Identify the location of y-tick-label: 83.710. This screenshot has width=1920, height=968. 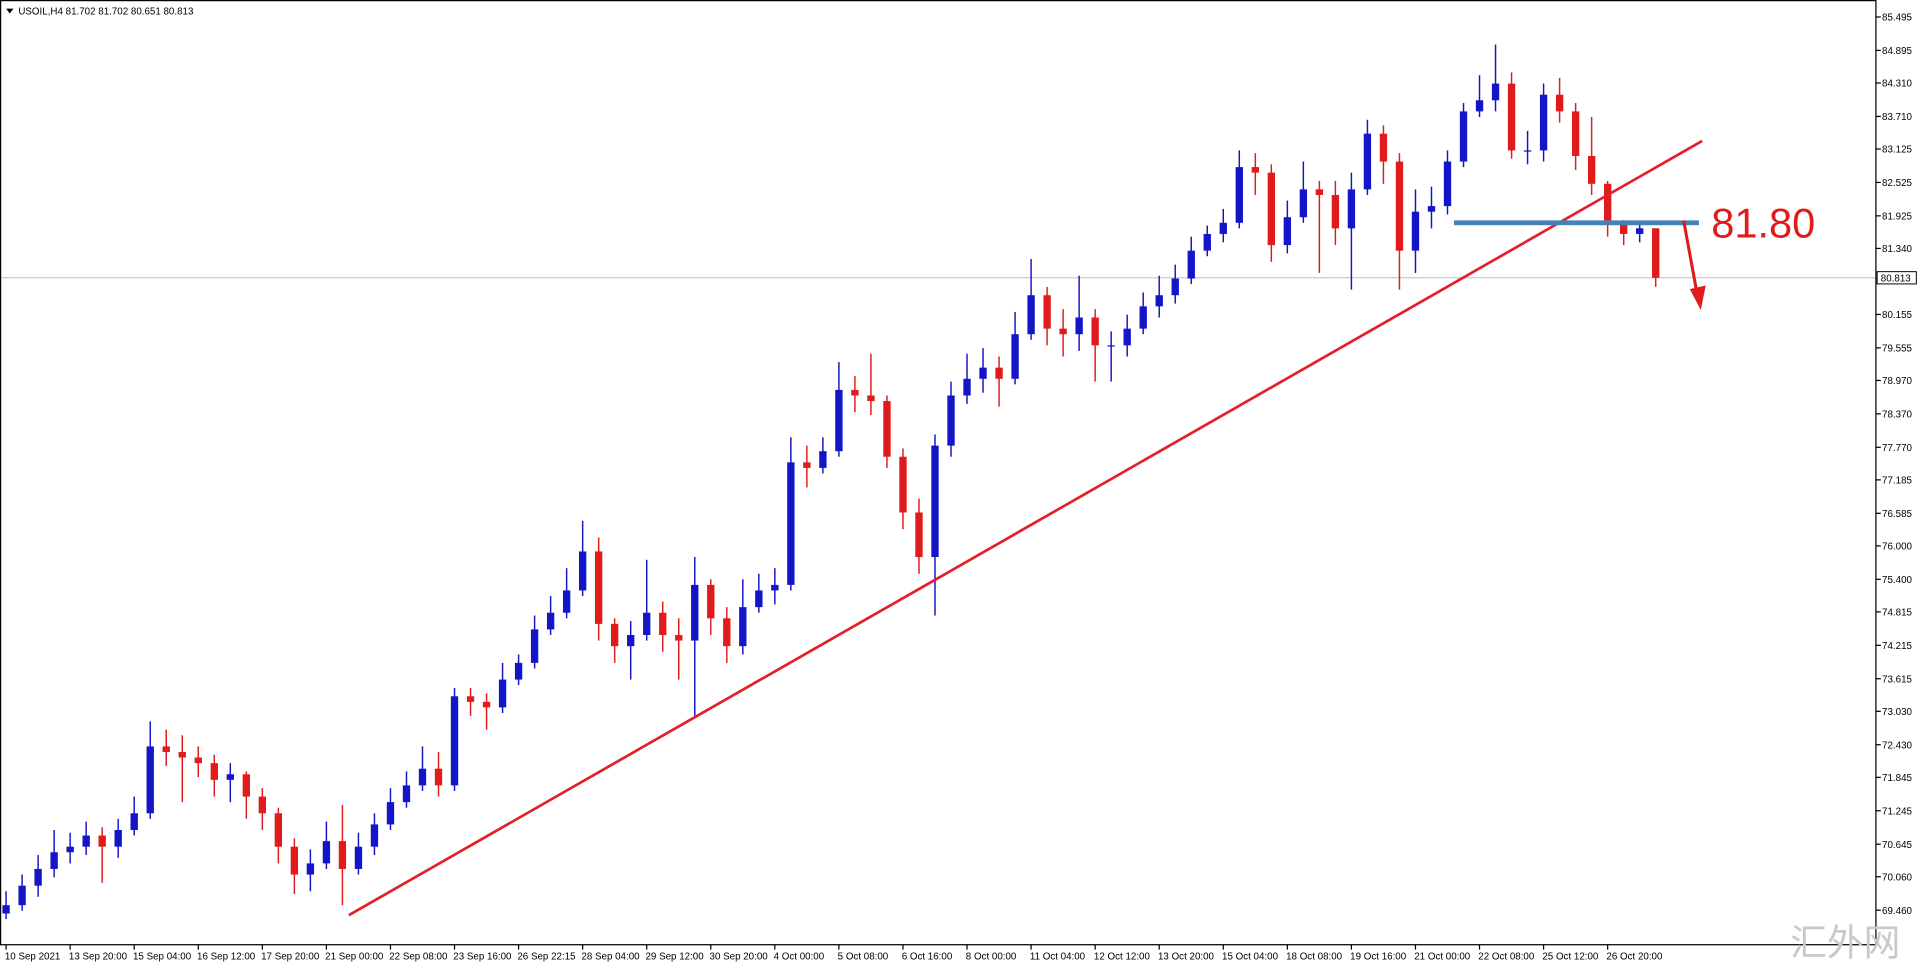
(1897, 117).